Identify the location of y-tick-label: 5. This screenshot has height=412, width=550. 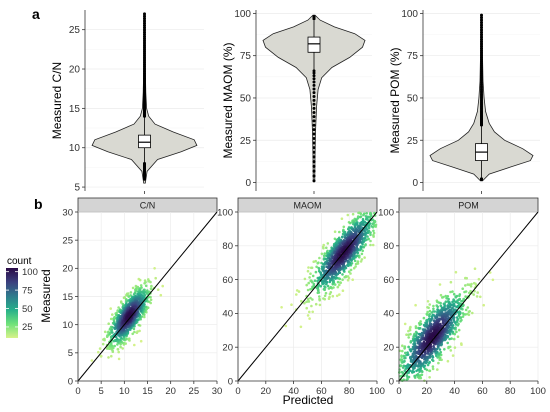
(77, 188).